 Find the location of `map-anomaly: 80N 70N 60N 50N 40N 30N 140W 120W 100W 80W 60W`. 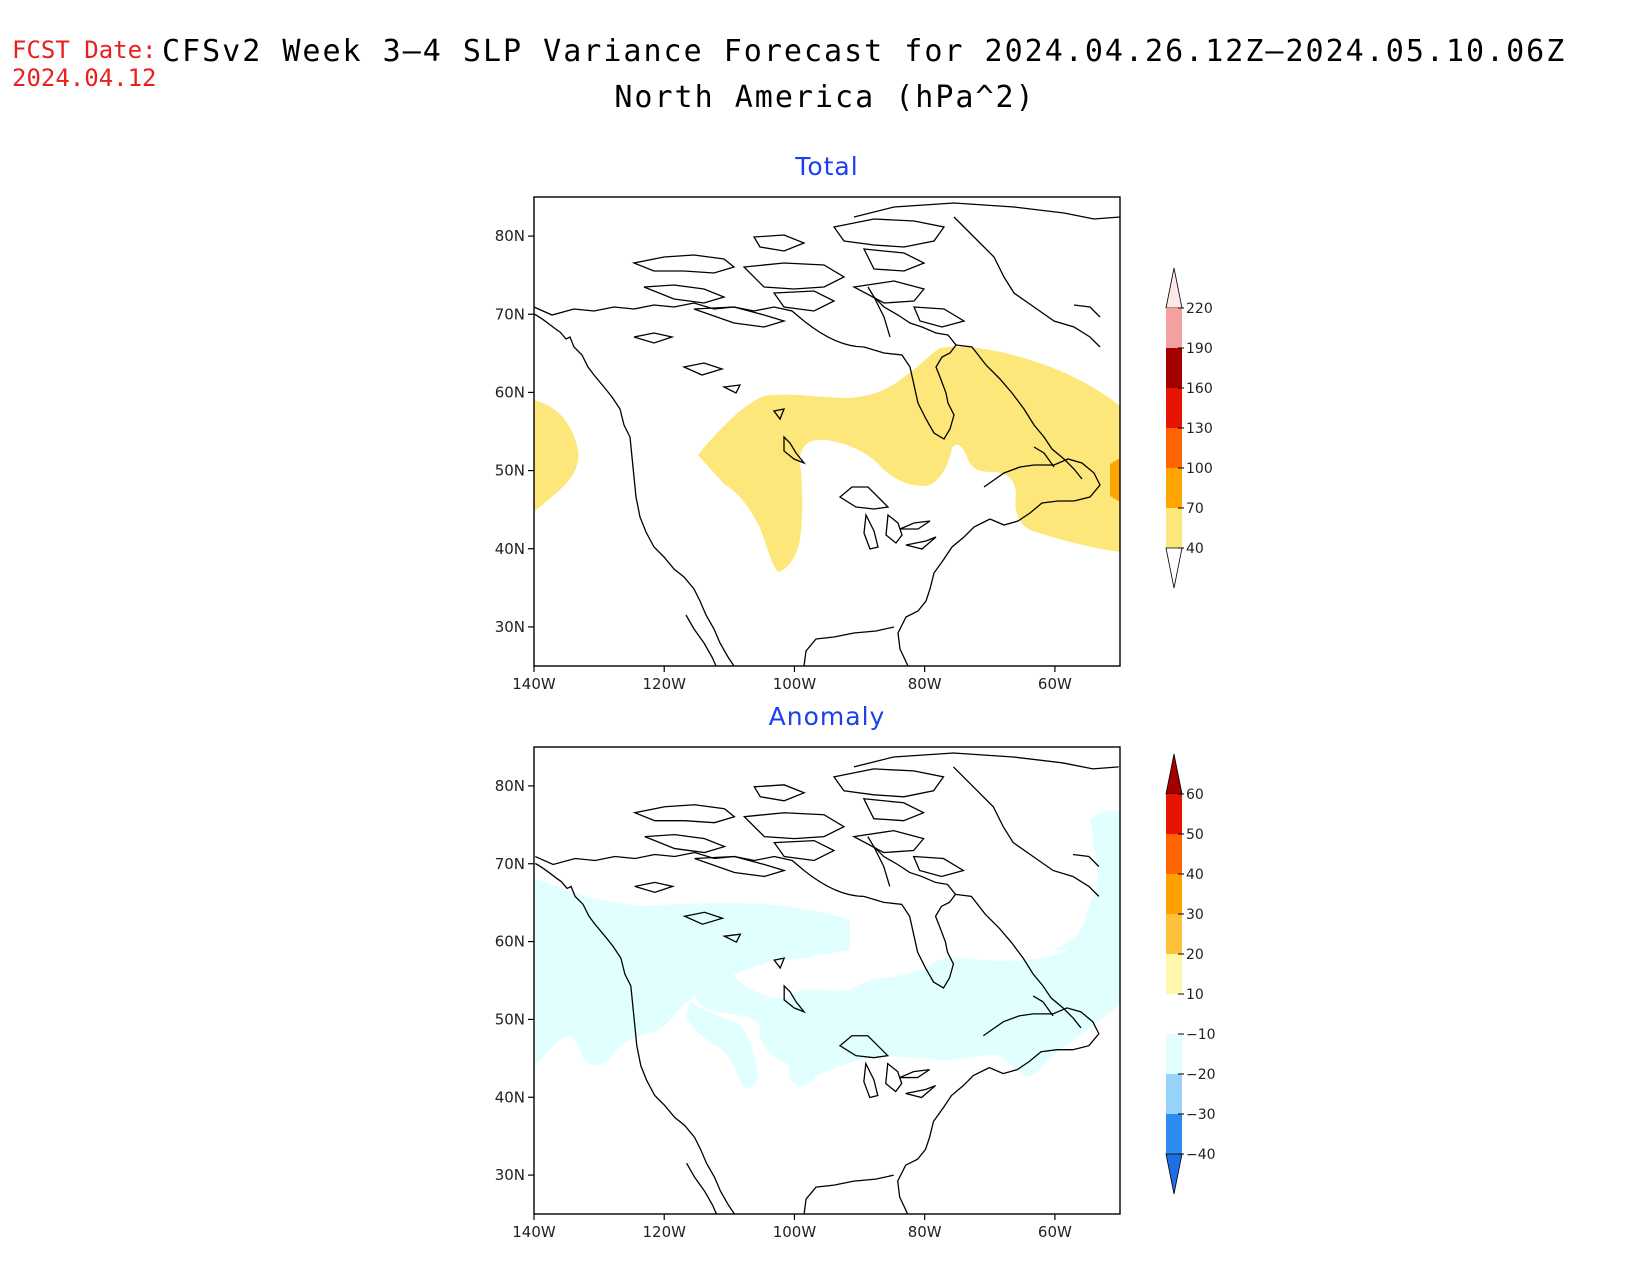

map-anomaly: 80N 70N 60N 50N 40N 30N 140W 120W 100W 80W 60W is located at coordinates (808, 993).